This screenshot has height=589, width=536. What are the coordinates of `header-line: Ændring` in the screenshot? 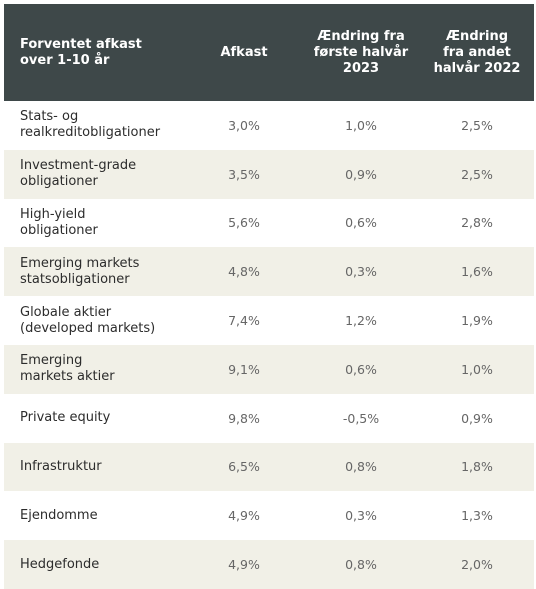 It's located at (477, 36).